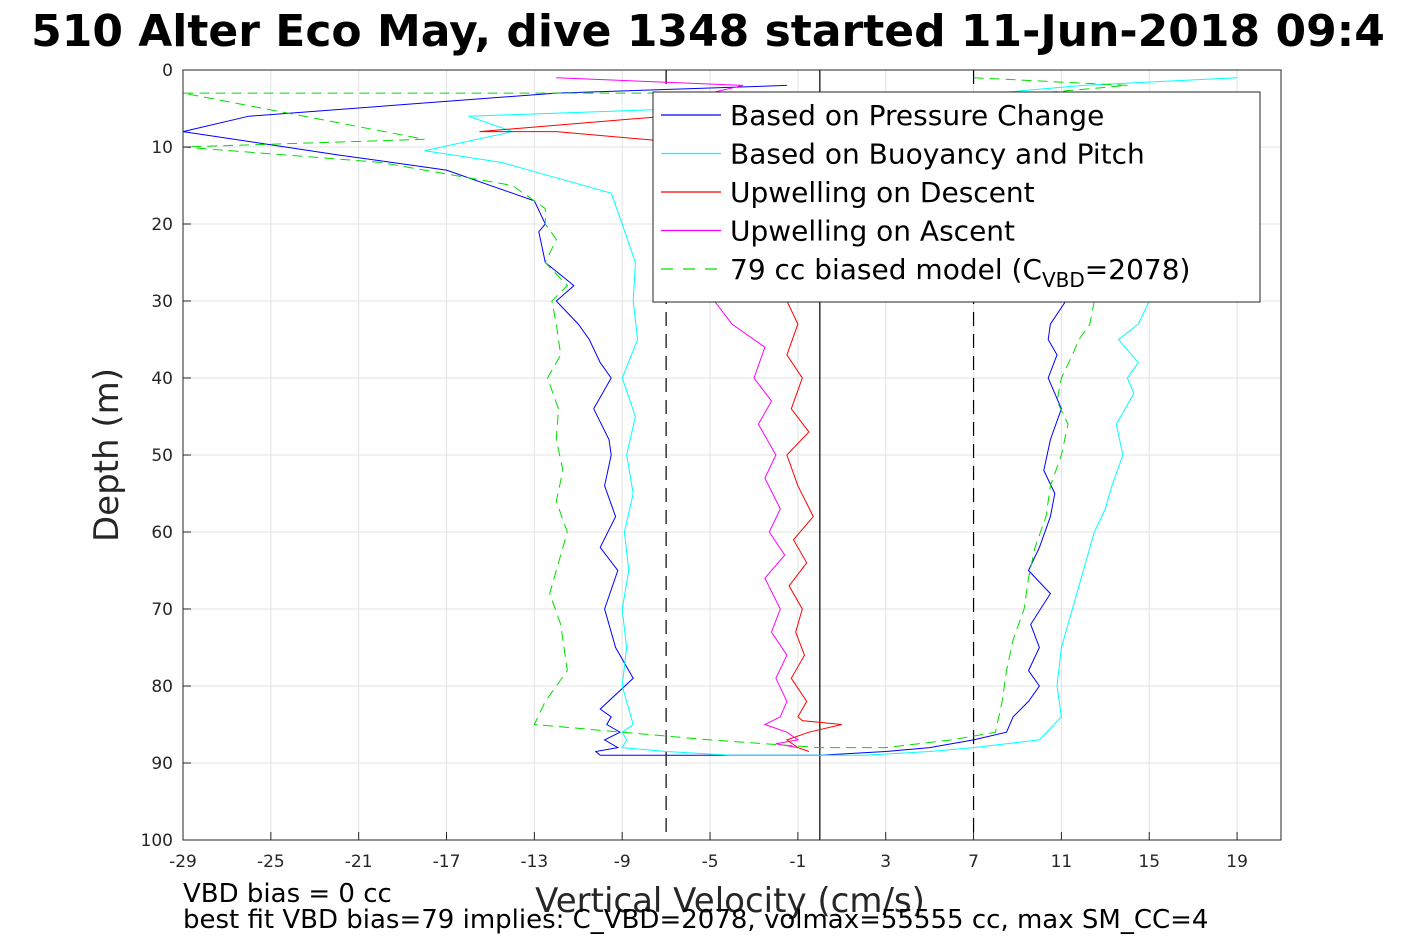 Image resolution: width=1417 pixels, height=945 pixels. I want to click on x-tick-label: -5, so click(710, 862).